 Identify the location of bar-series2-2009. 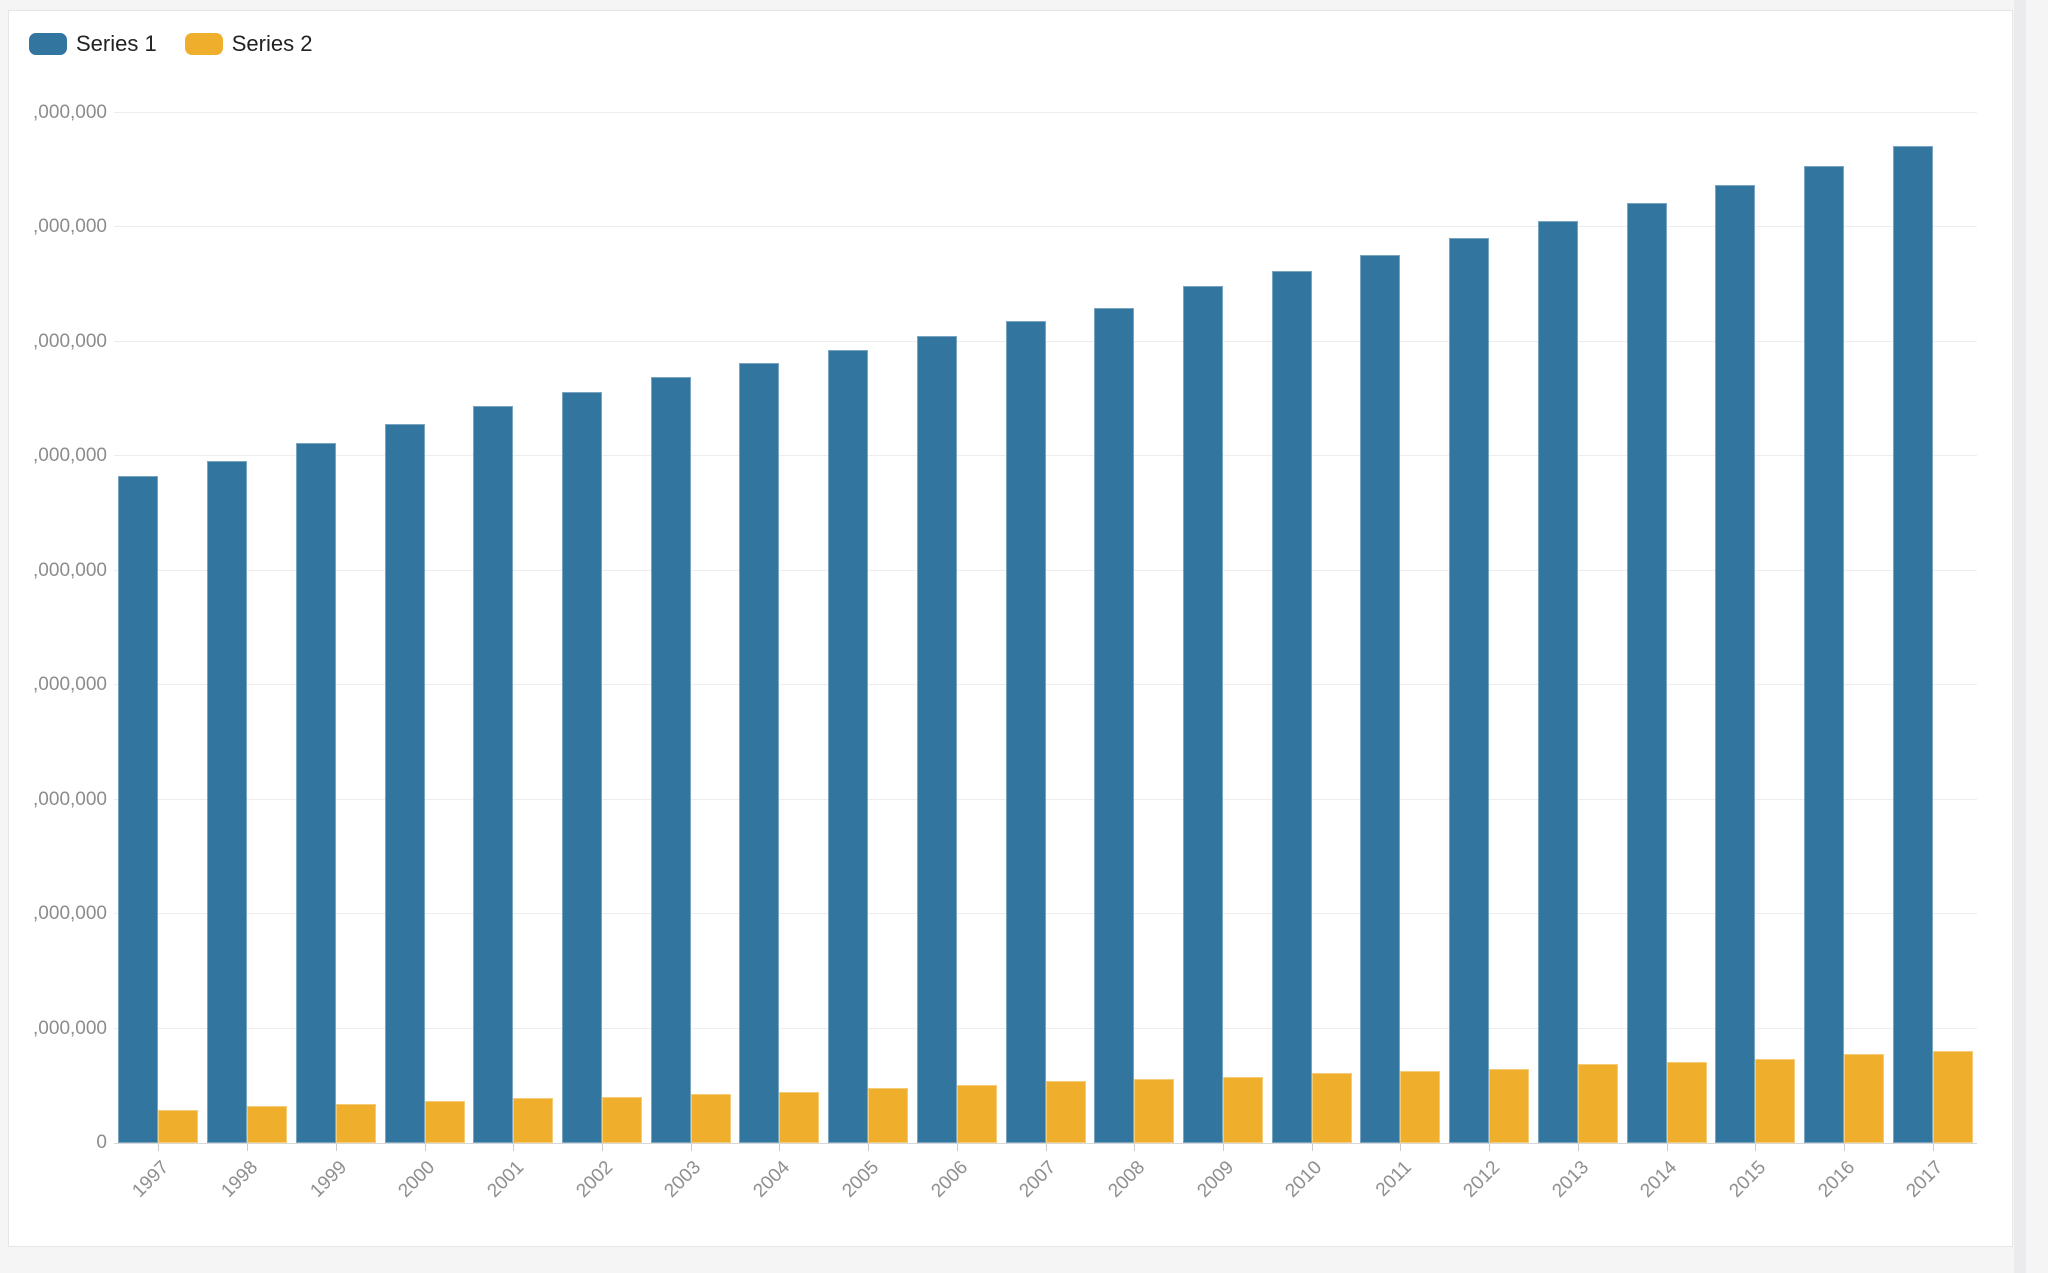
(1242, 1109).